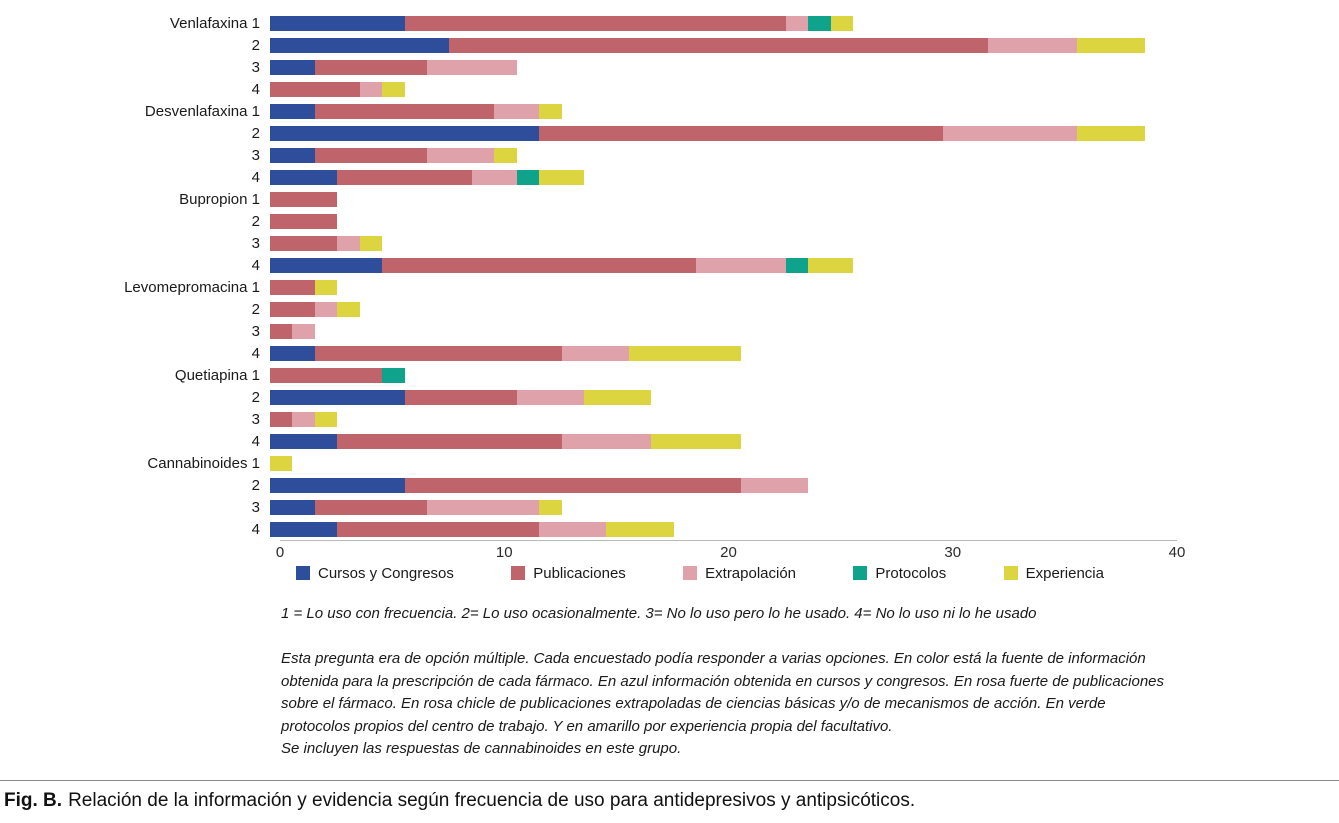 The image size is (1339, 823). What do you see at coordinates (731, 552) in the screenshot?
I see `x-axis-ticks: 0 10 20 30 40` at bounding box center [731, 552].